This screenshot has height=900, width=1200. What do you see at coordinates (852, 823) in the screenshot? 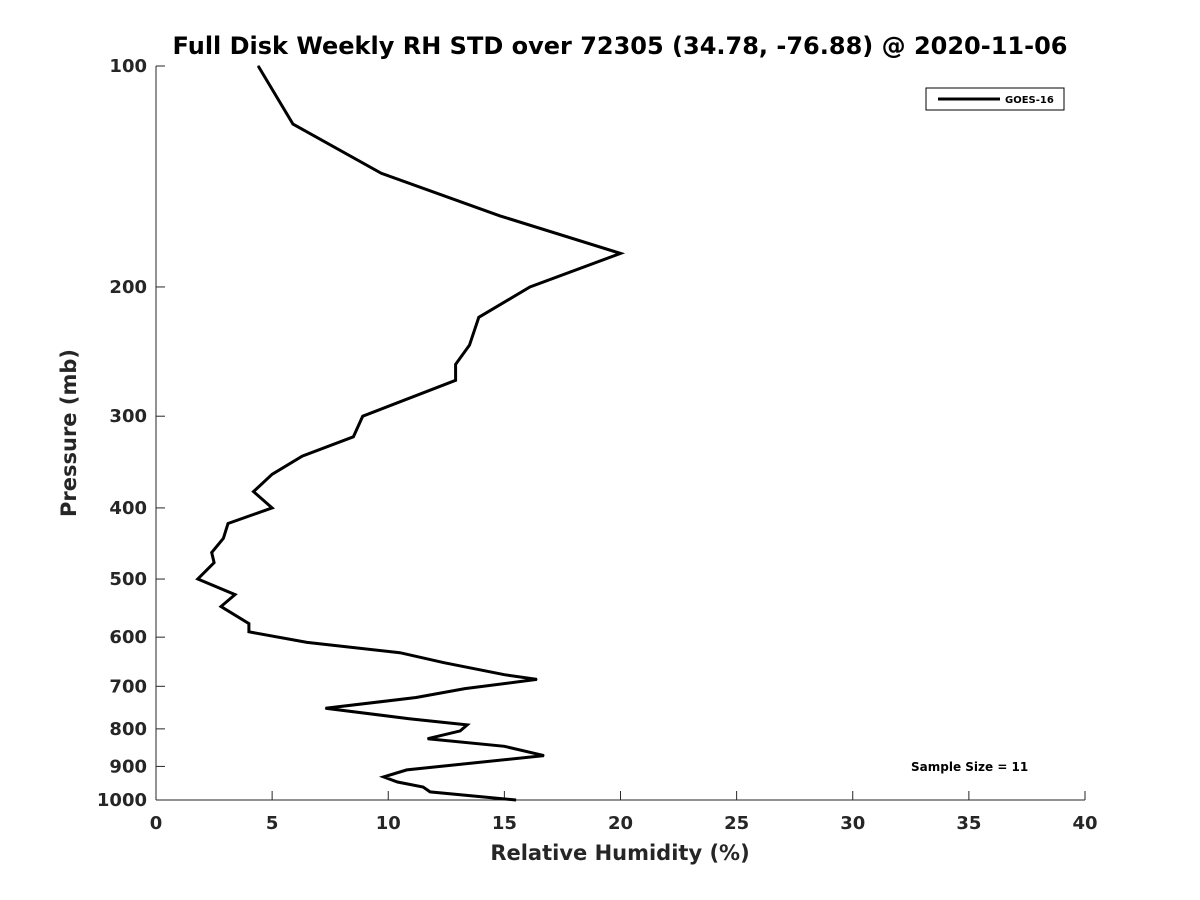
I see `x-tick-label: 30` at bounding box center [852, 823].